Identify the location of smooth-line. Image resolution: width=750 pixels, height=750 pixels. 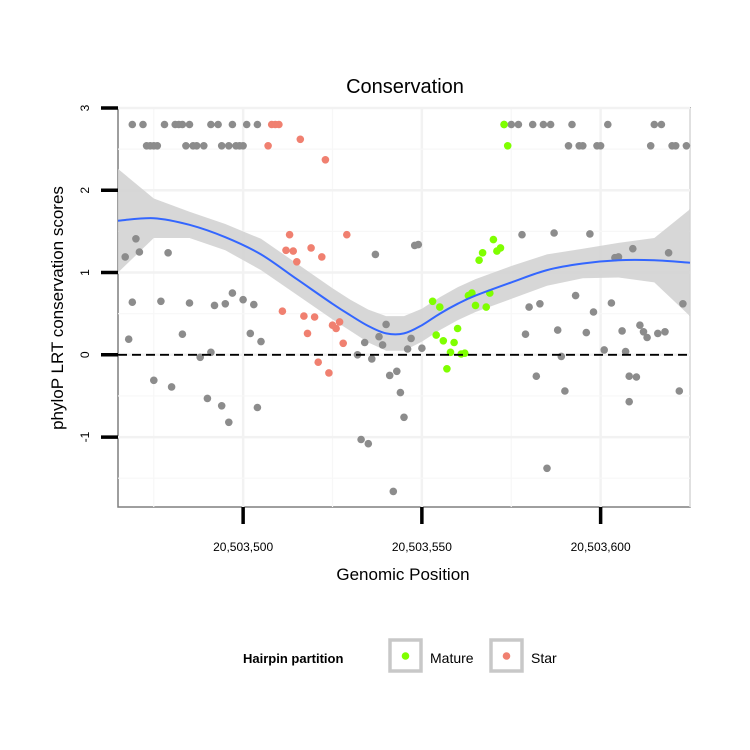
(404, 276).